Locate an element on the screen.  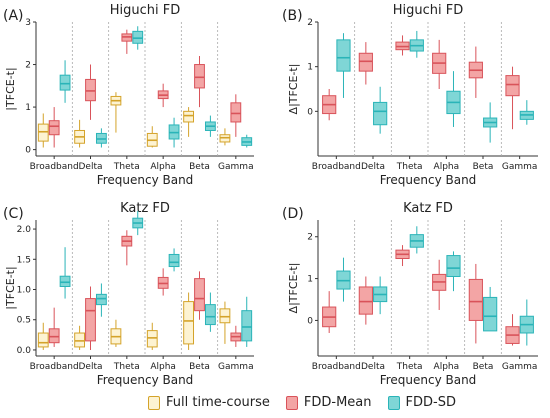
legend-item-fdd-mean: FDD-Mean is located at coordinates (328, 402).